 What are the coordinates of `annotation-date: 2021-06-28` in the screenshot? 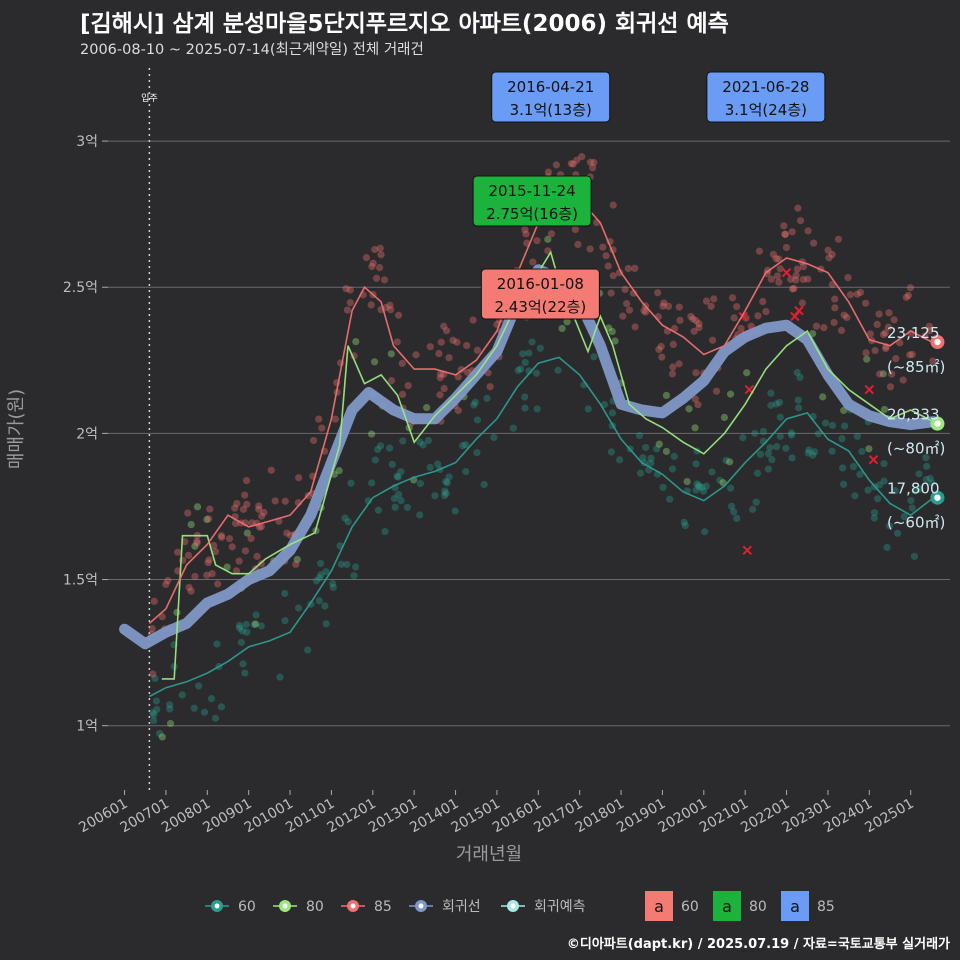 It's located at (765, 87).